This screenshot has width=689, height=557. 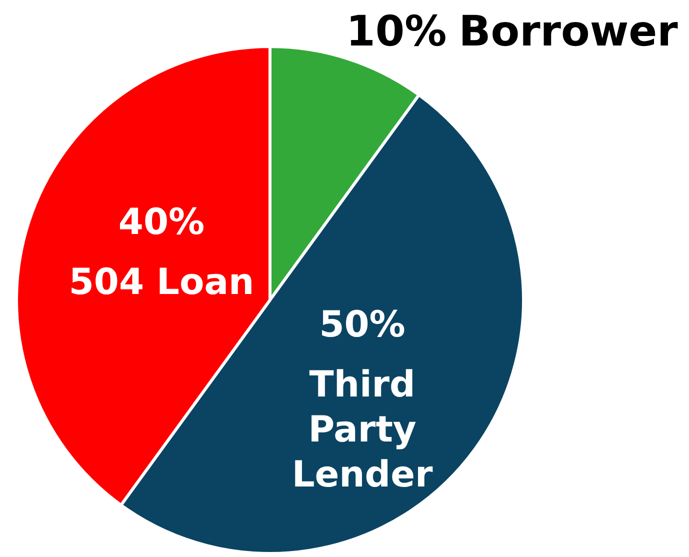 What do you see at coordinates (568, 31) in the screenshot?
I see `slice-label: Borrower` at bounding box center [568, 31].